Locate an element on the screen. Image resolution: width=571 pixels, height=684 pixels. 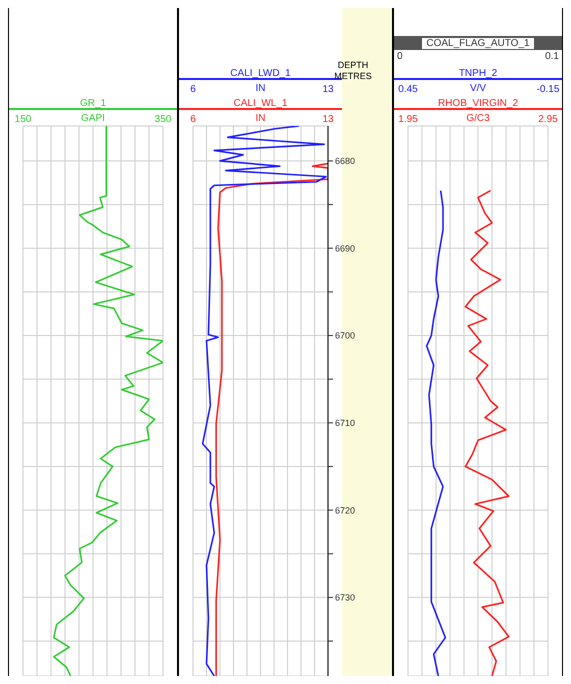
text: RHOB_VIRGIN_2 is located at coordinates (478, 103).